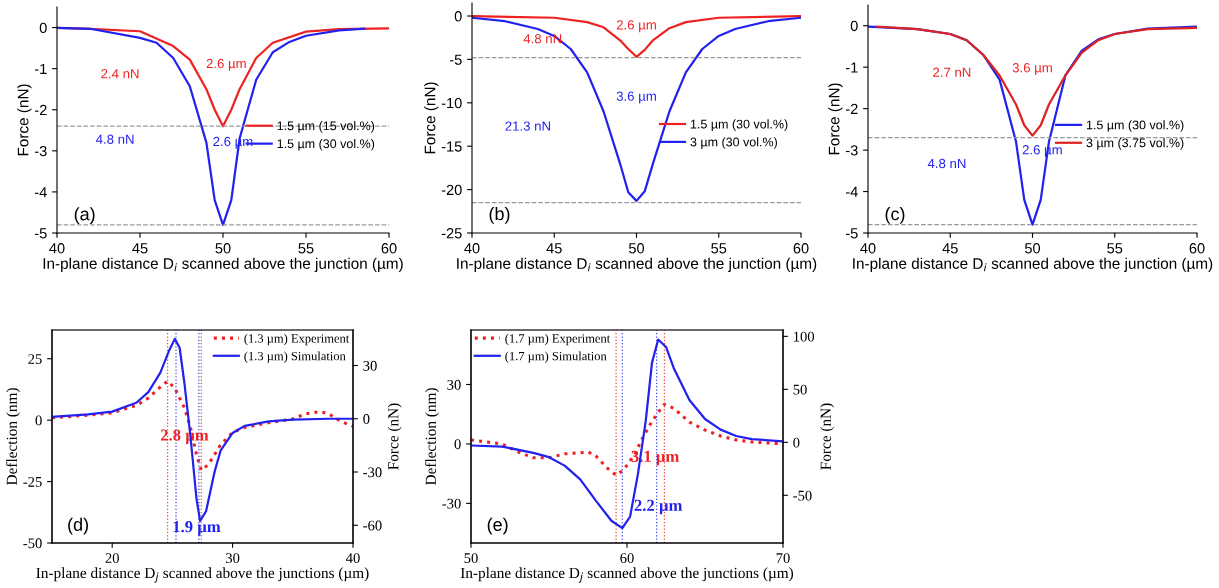 The image size is (1219, 588). I want to click on y2-tick-label: -30, so click(372, 472).